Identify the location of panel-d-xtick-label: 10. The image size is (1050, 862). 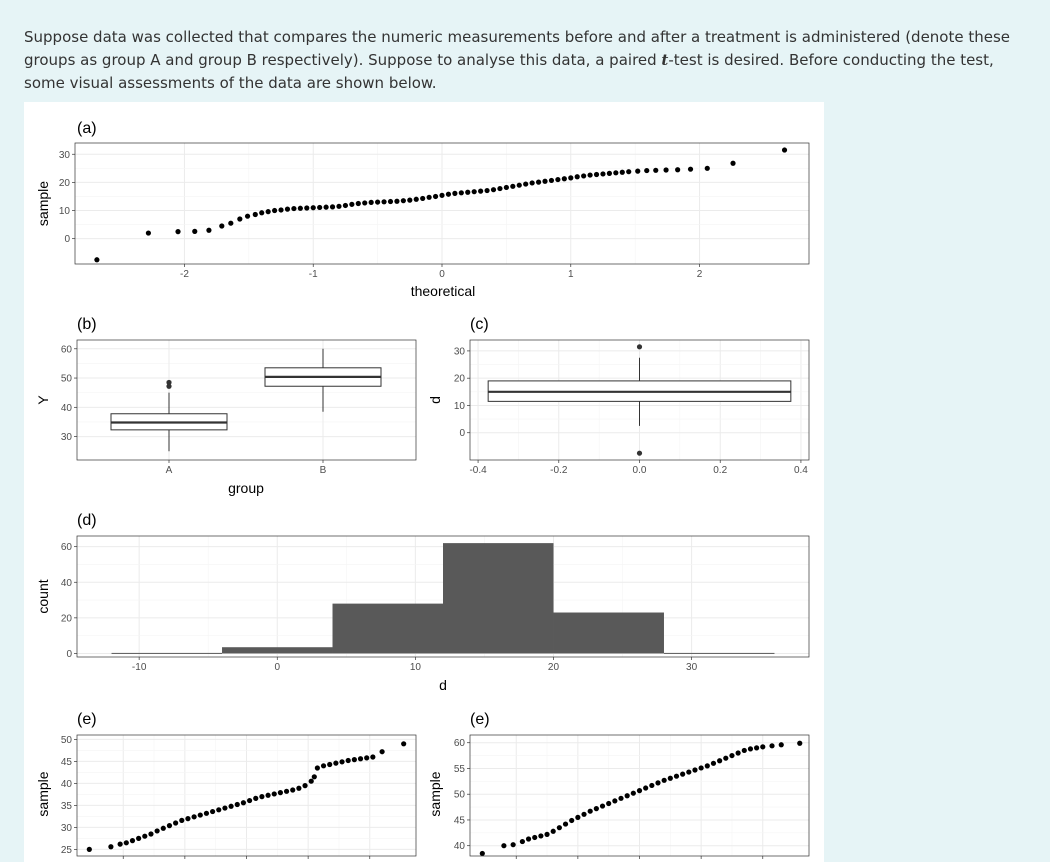
(416, 667).